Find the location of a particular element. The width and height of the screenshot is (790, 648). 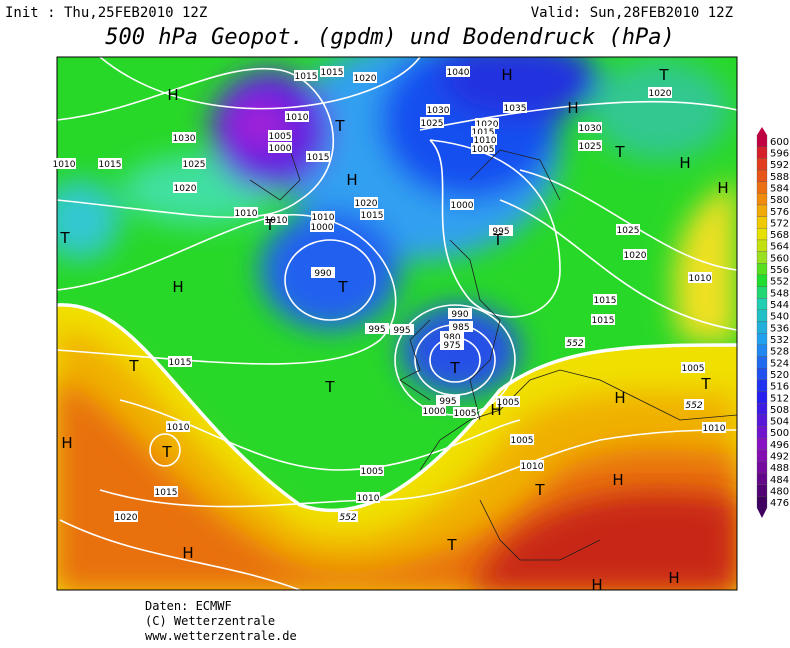

init-time: Init : Thu,25FEB2010 12Z is located at coordinates (106, 13).